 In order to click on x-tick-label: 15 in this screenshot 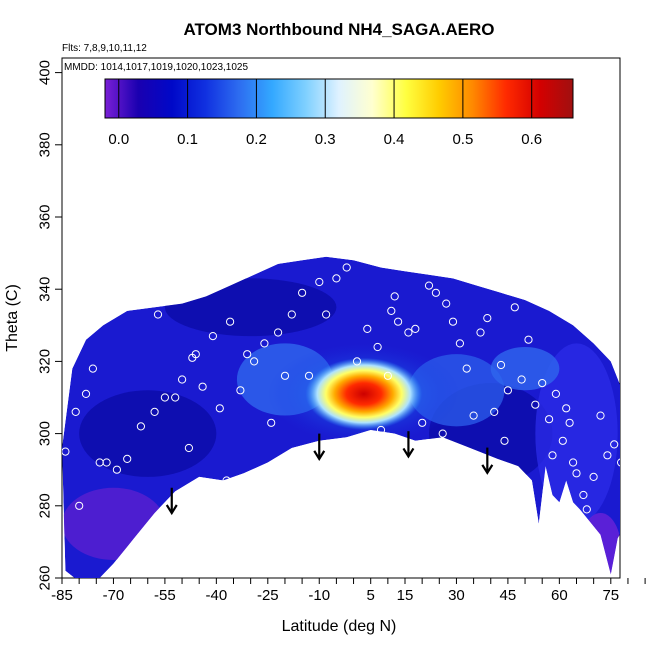, I will do `click(405, 595)`.